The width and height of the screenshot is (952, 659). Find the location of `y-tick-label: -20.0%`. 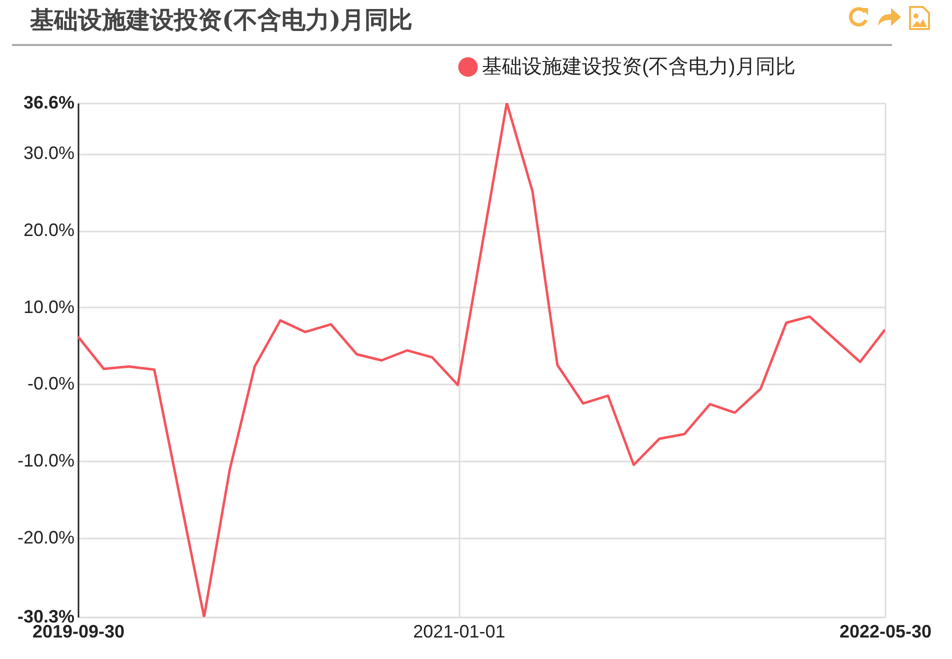

y-tick-label: -20.0% is located at coordinates (45, 537).